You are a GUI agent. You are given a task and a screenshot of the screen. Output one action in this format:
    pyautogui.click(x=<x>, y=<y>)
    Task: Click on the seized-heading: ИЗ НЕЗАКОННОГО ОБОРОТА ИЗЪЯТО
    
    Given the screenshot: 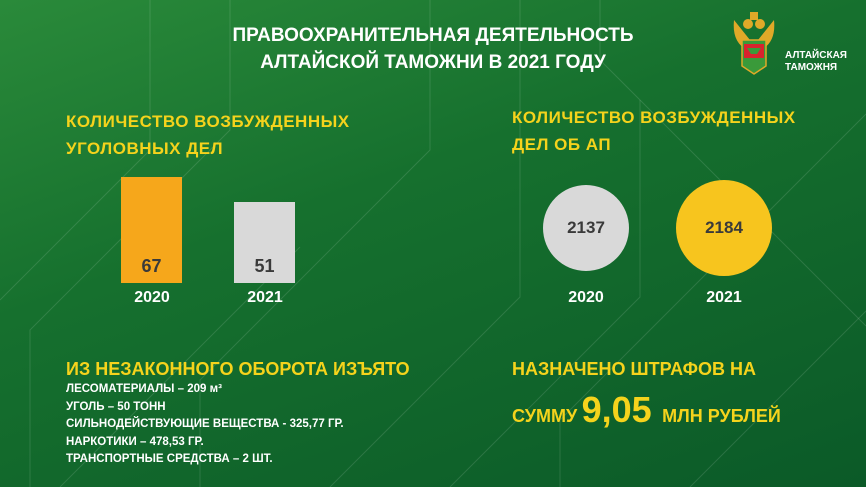 What is the action you would take?
    pyautogui.click(x=238, y=369)
    